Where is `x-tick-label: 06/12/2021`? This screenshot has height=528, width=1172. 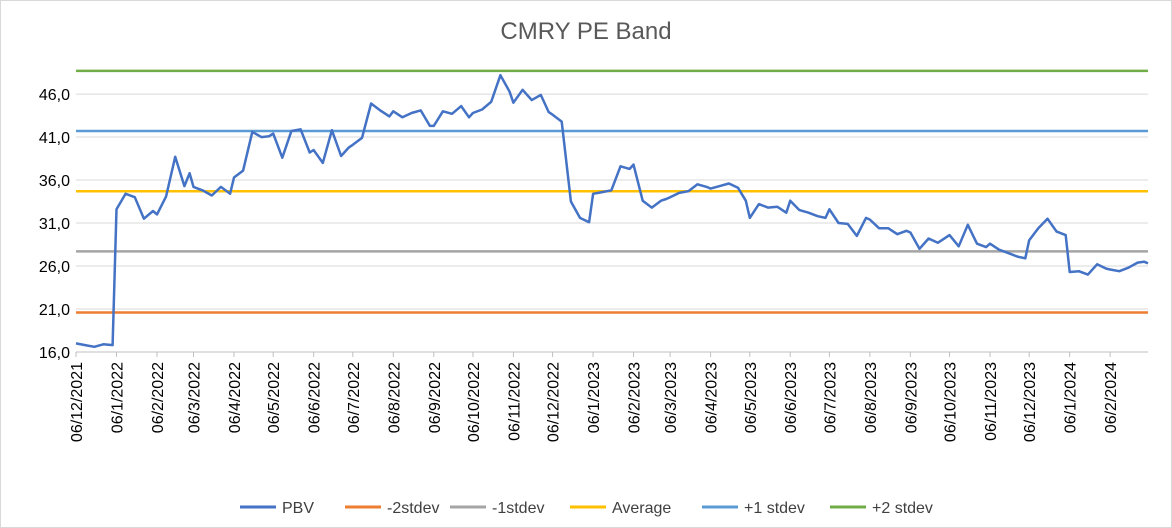 x-tick-label: 06/12/2021 is located at coordinates (77, 402).